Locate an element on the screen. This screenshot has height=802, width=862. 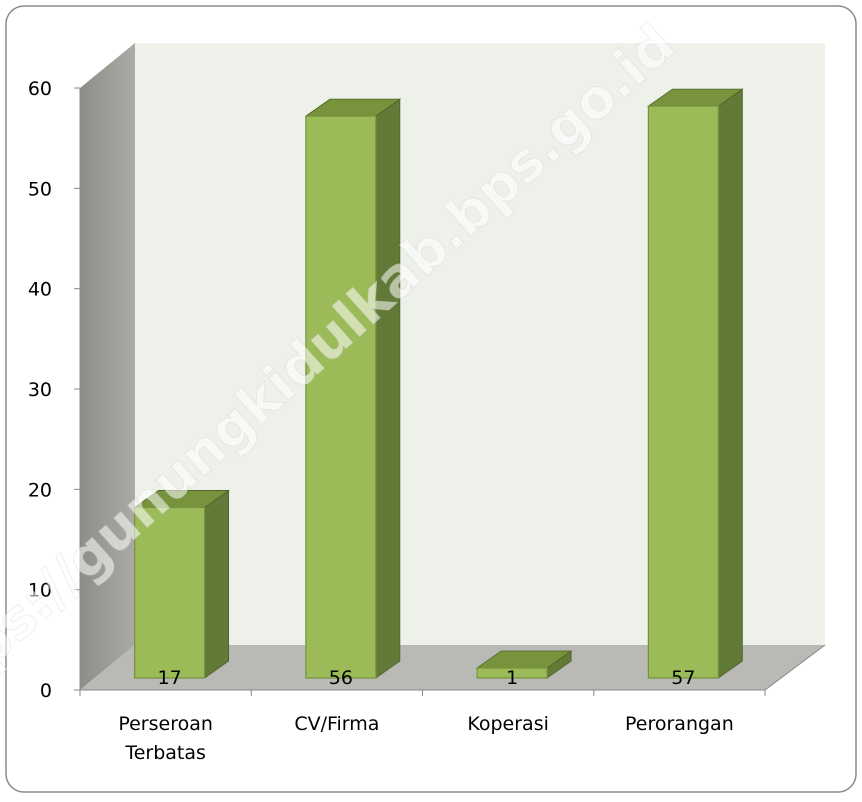
y-tick-label: 20 is located at coordinates (40, 490).